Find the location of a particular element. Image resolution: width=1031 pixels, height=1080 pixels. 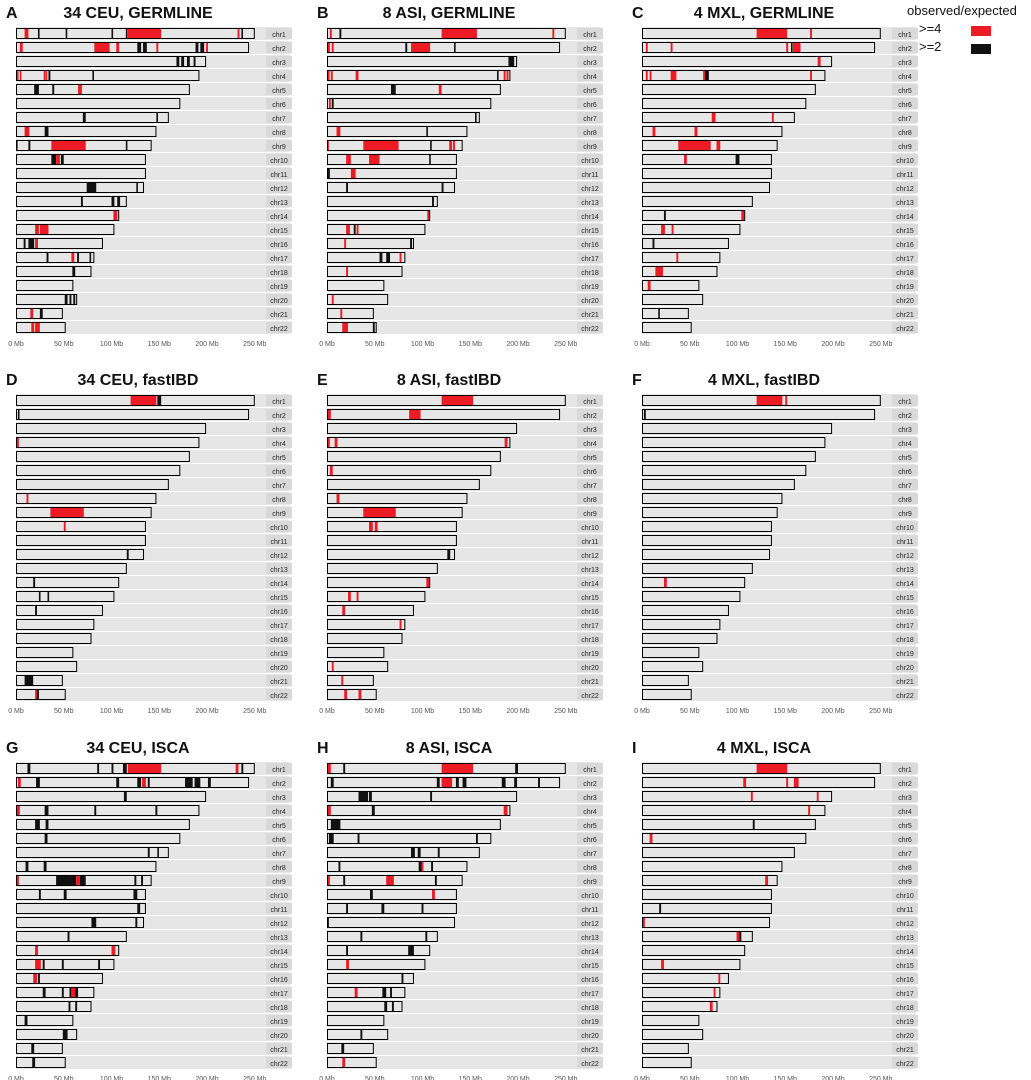

chr-label: chr21 is located at coordinates (905, 682).